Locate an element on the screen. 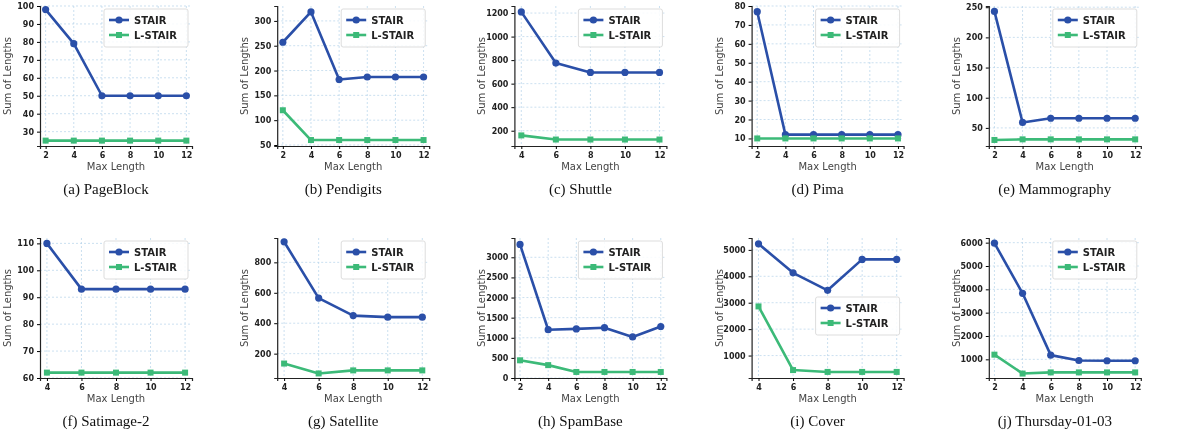 Image resolution: width=1186 pixels, height=444 pixels. y-tick-label: 10 is located at coordinates (740, 139).